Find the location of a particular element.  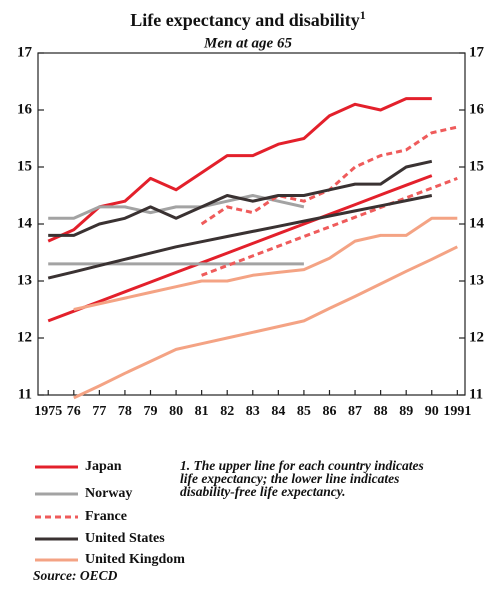

y-tick-label: 11 is located at coordinates (25, 394).